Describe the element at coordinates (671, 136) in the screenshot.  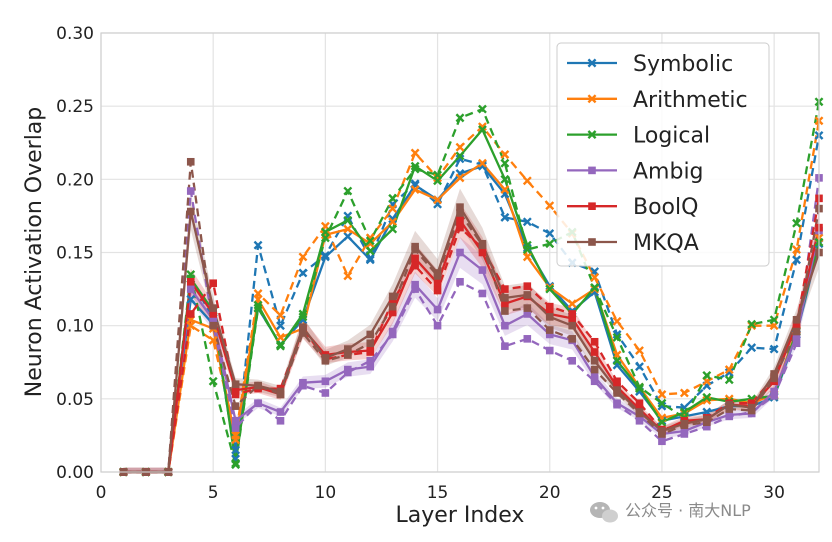
I see `legend-label: Logical` at that location.